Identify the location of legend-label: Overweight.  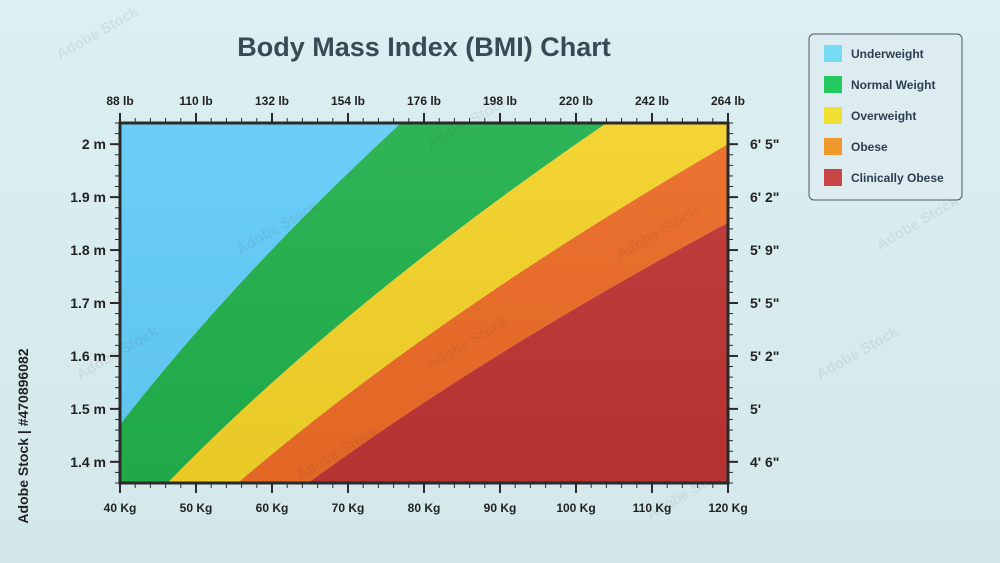
(883, 116).